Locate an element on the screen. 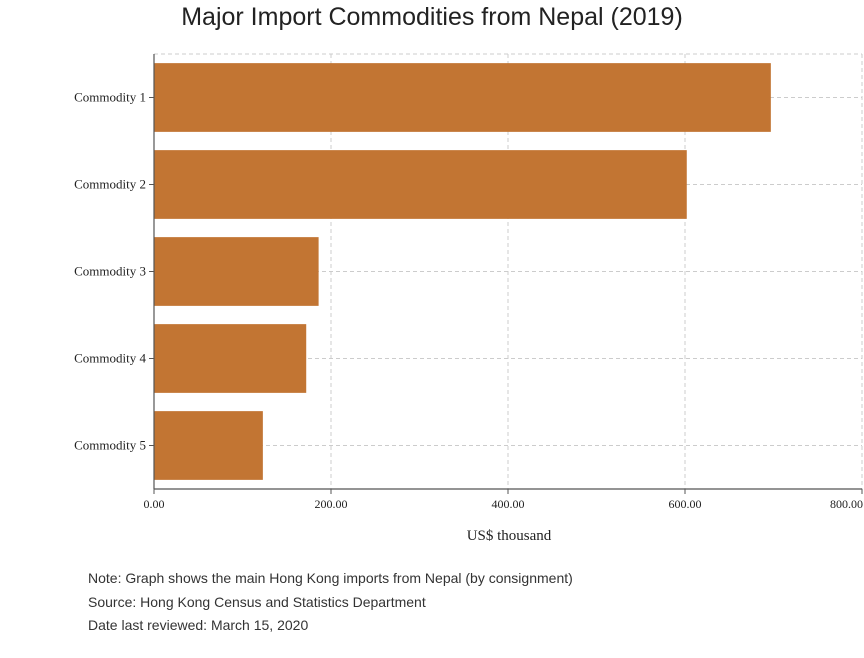  category-label: Commodity 4 is located at coordinates (110, 358).